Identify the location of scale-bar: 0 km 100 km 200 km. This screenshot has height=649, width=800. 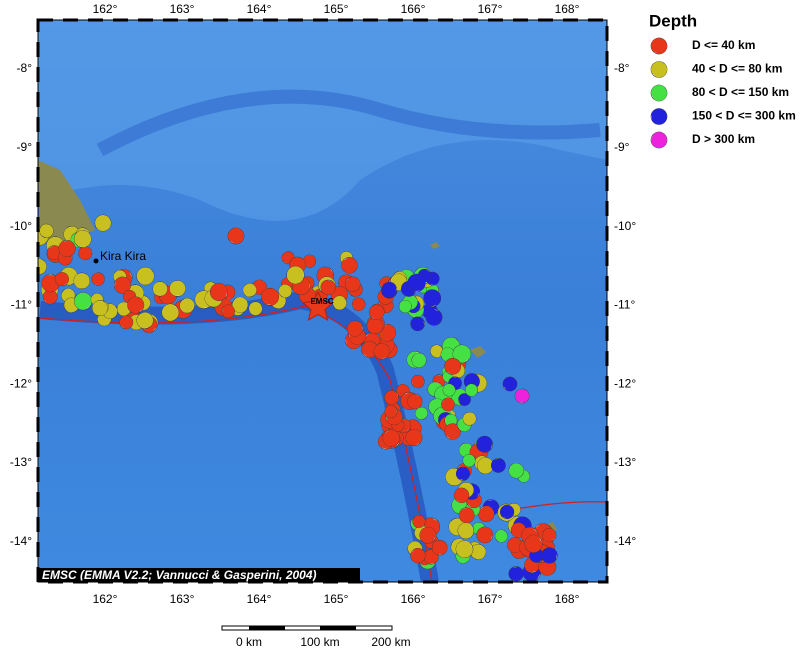
(316, 637).